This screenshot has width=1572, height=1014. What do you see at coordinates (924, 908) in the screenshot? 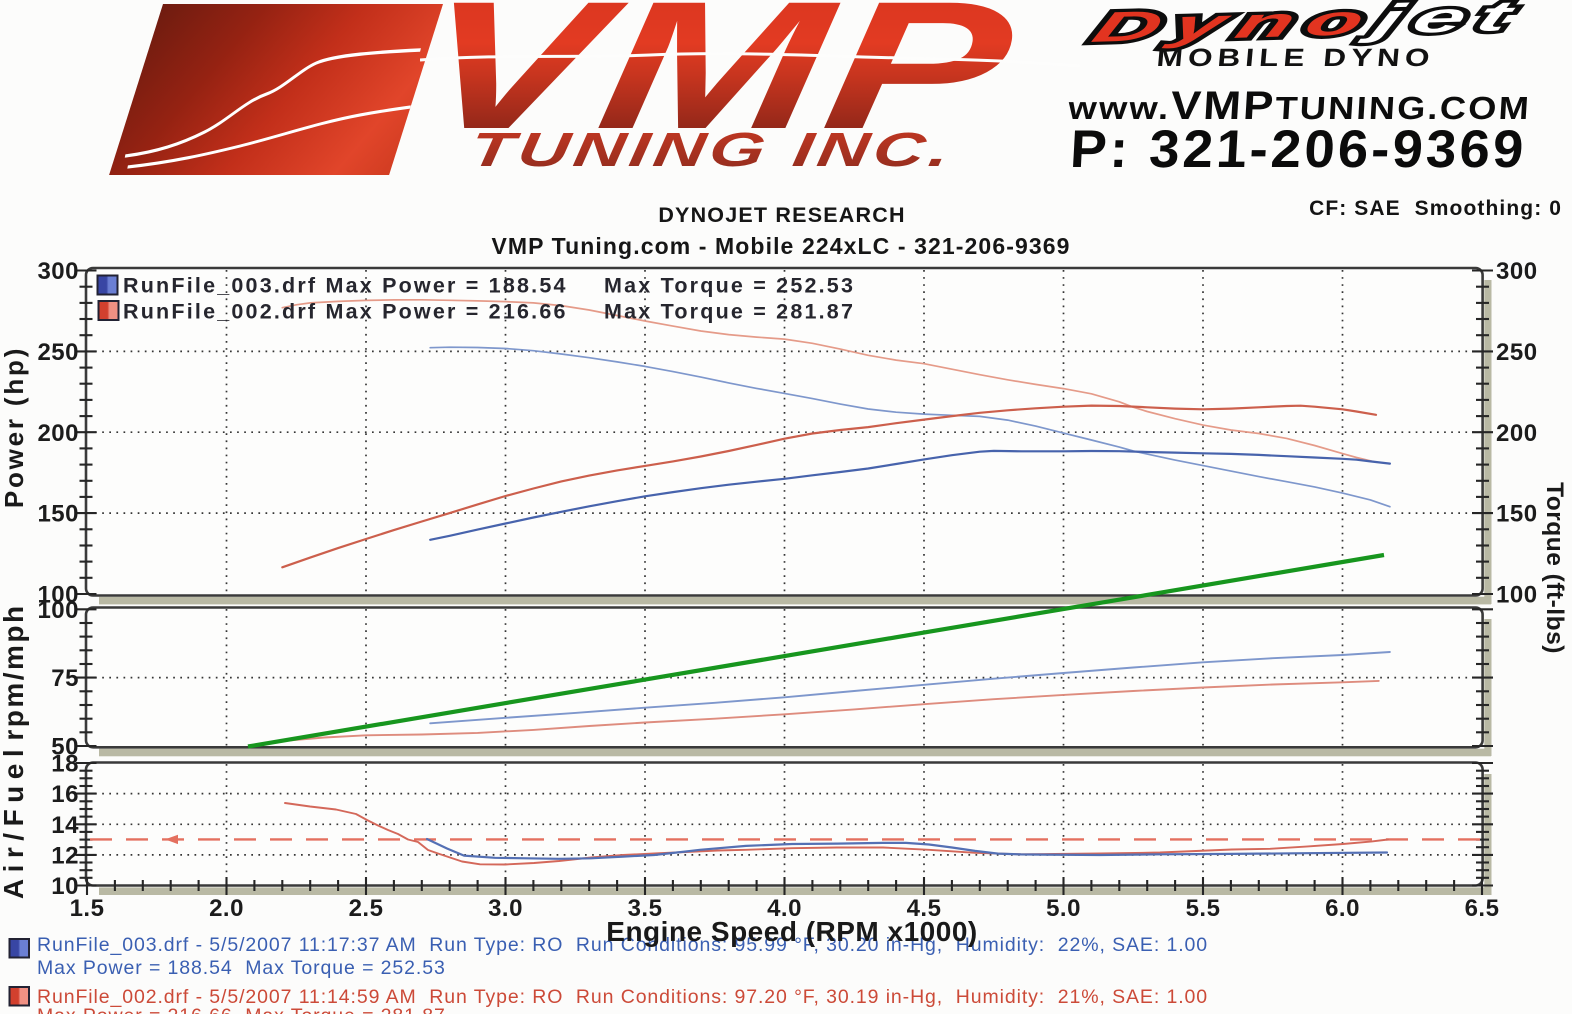
I see `svg-text: 4.5` at bounding box center [924, 908].